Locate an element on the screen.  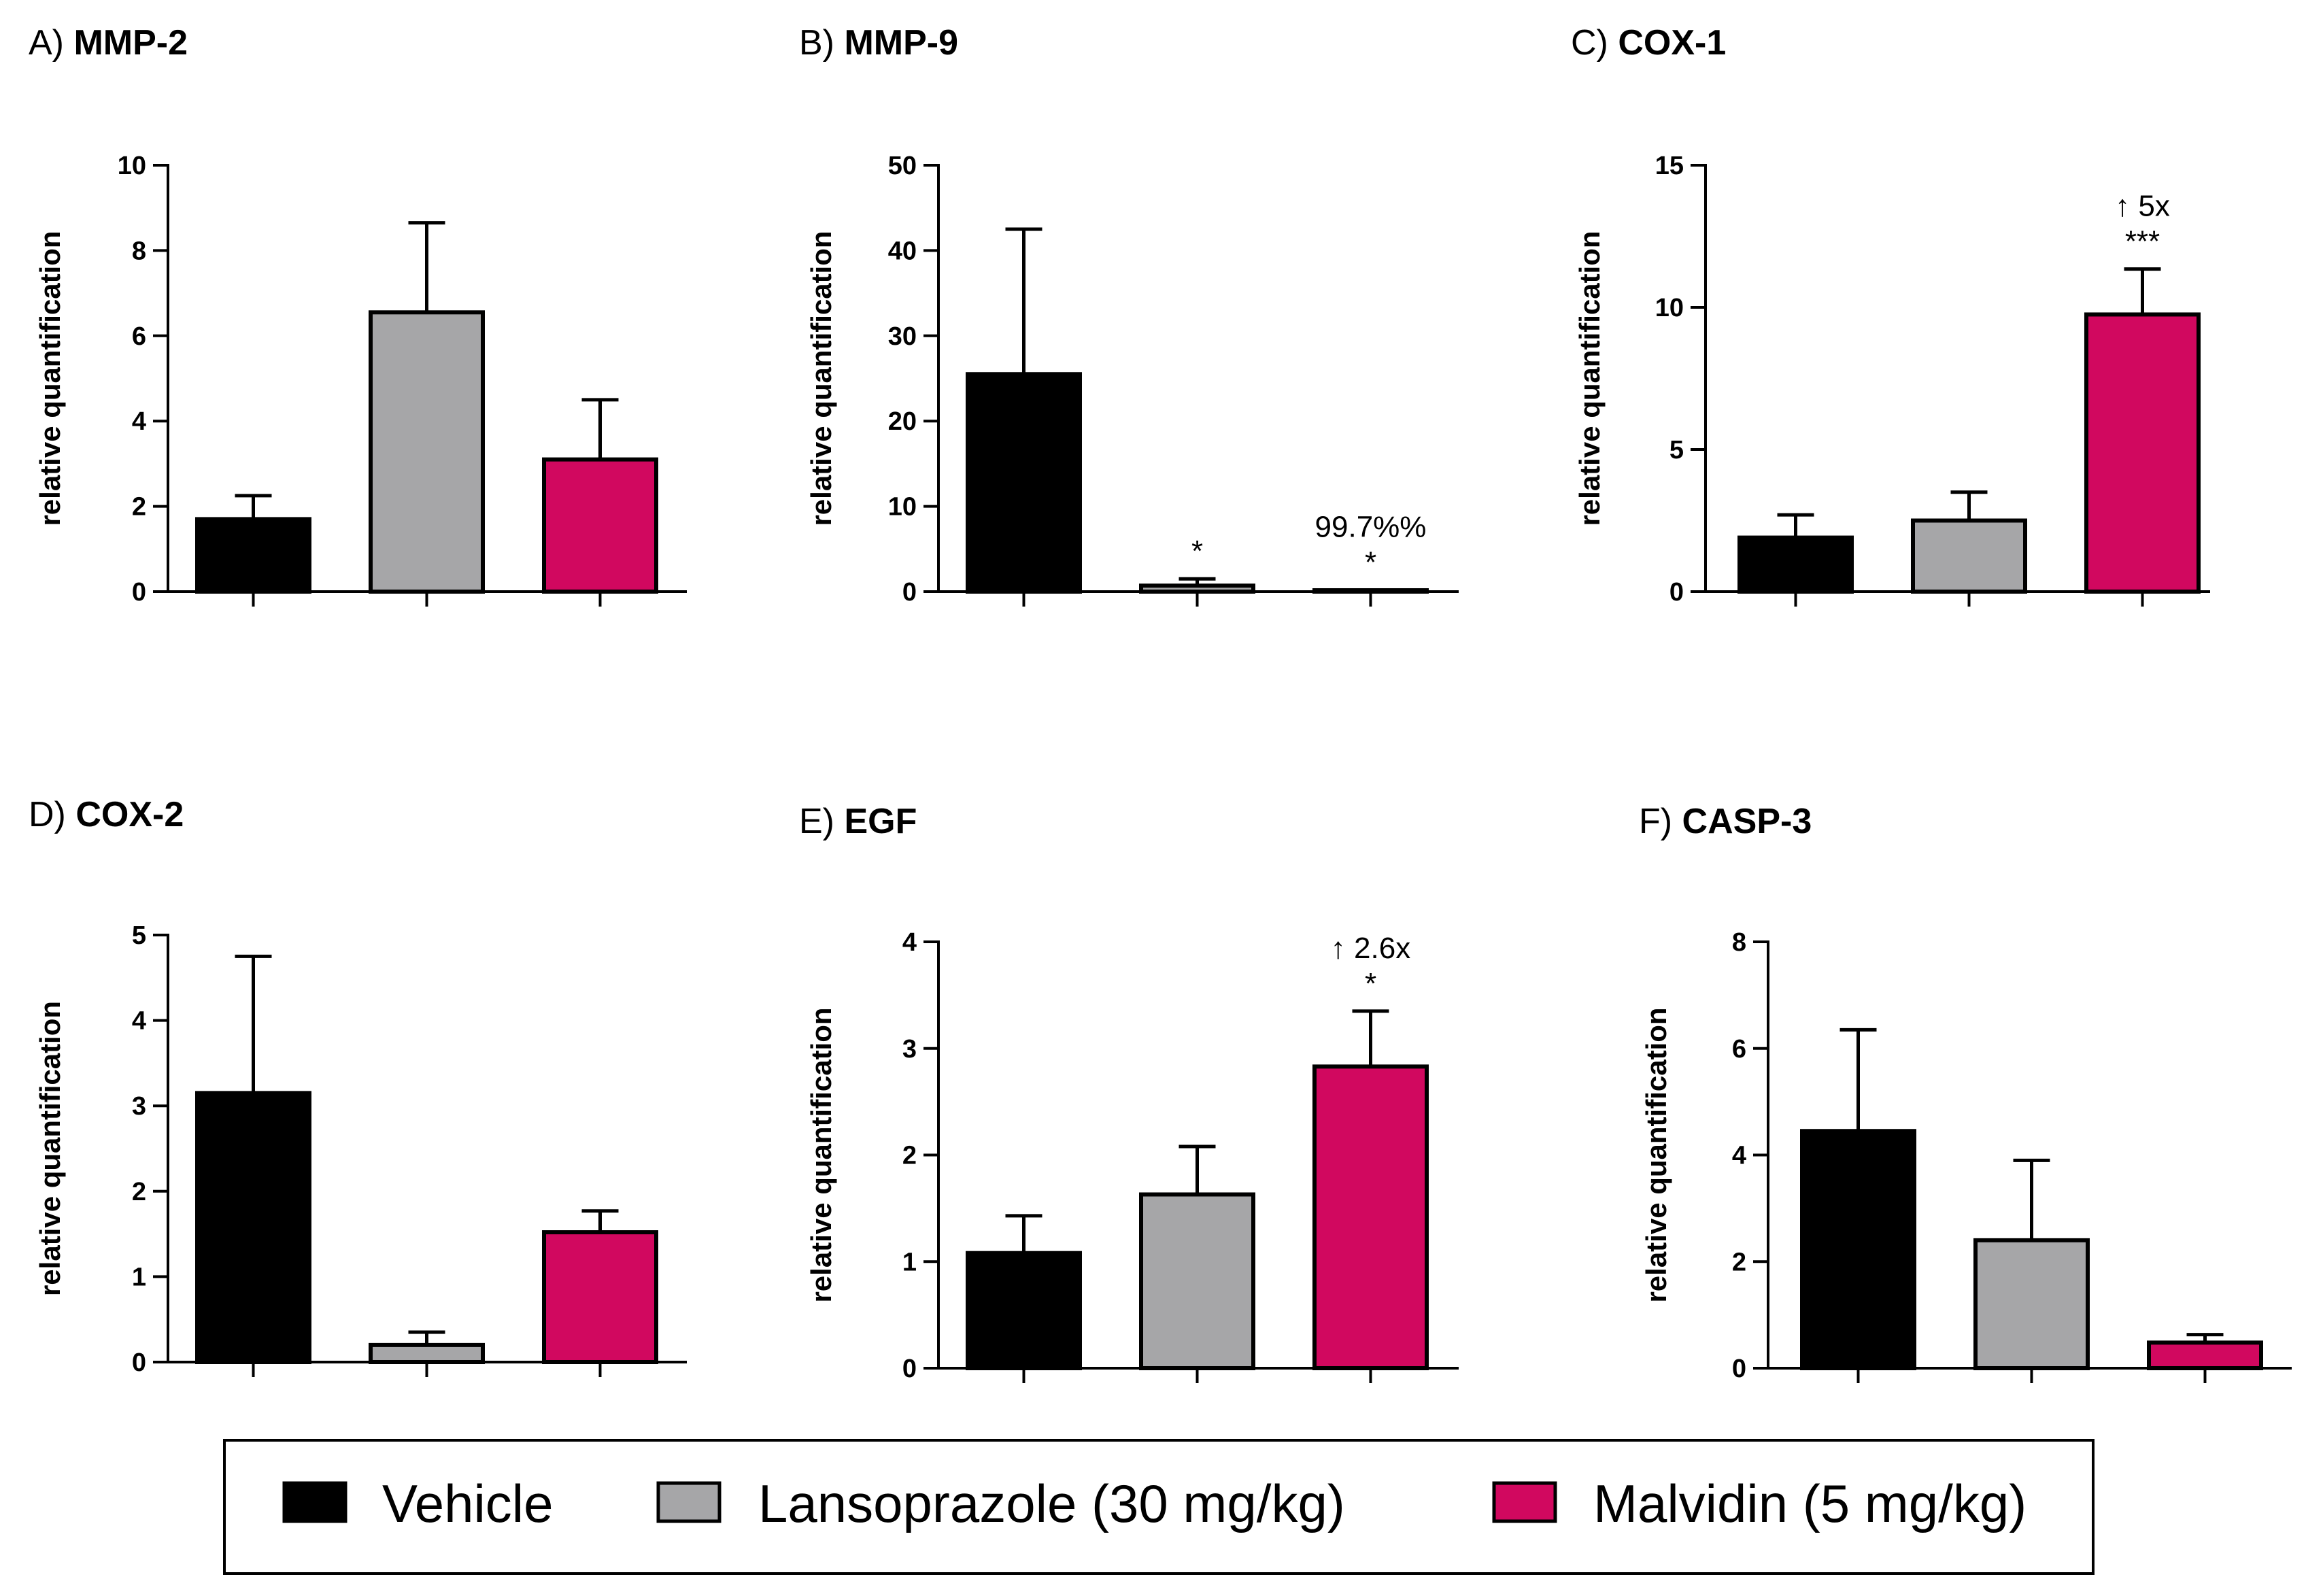
significance-annotation: ↑ 2.6x is located at coordinates (1370, 948).